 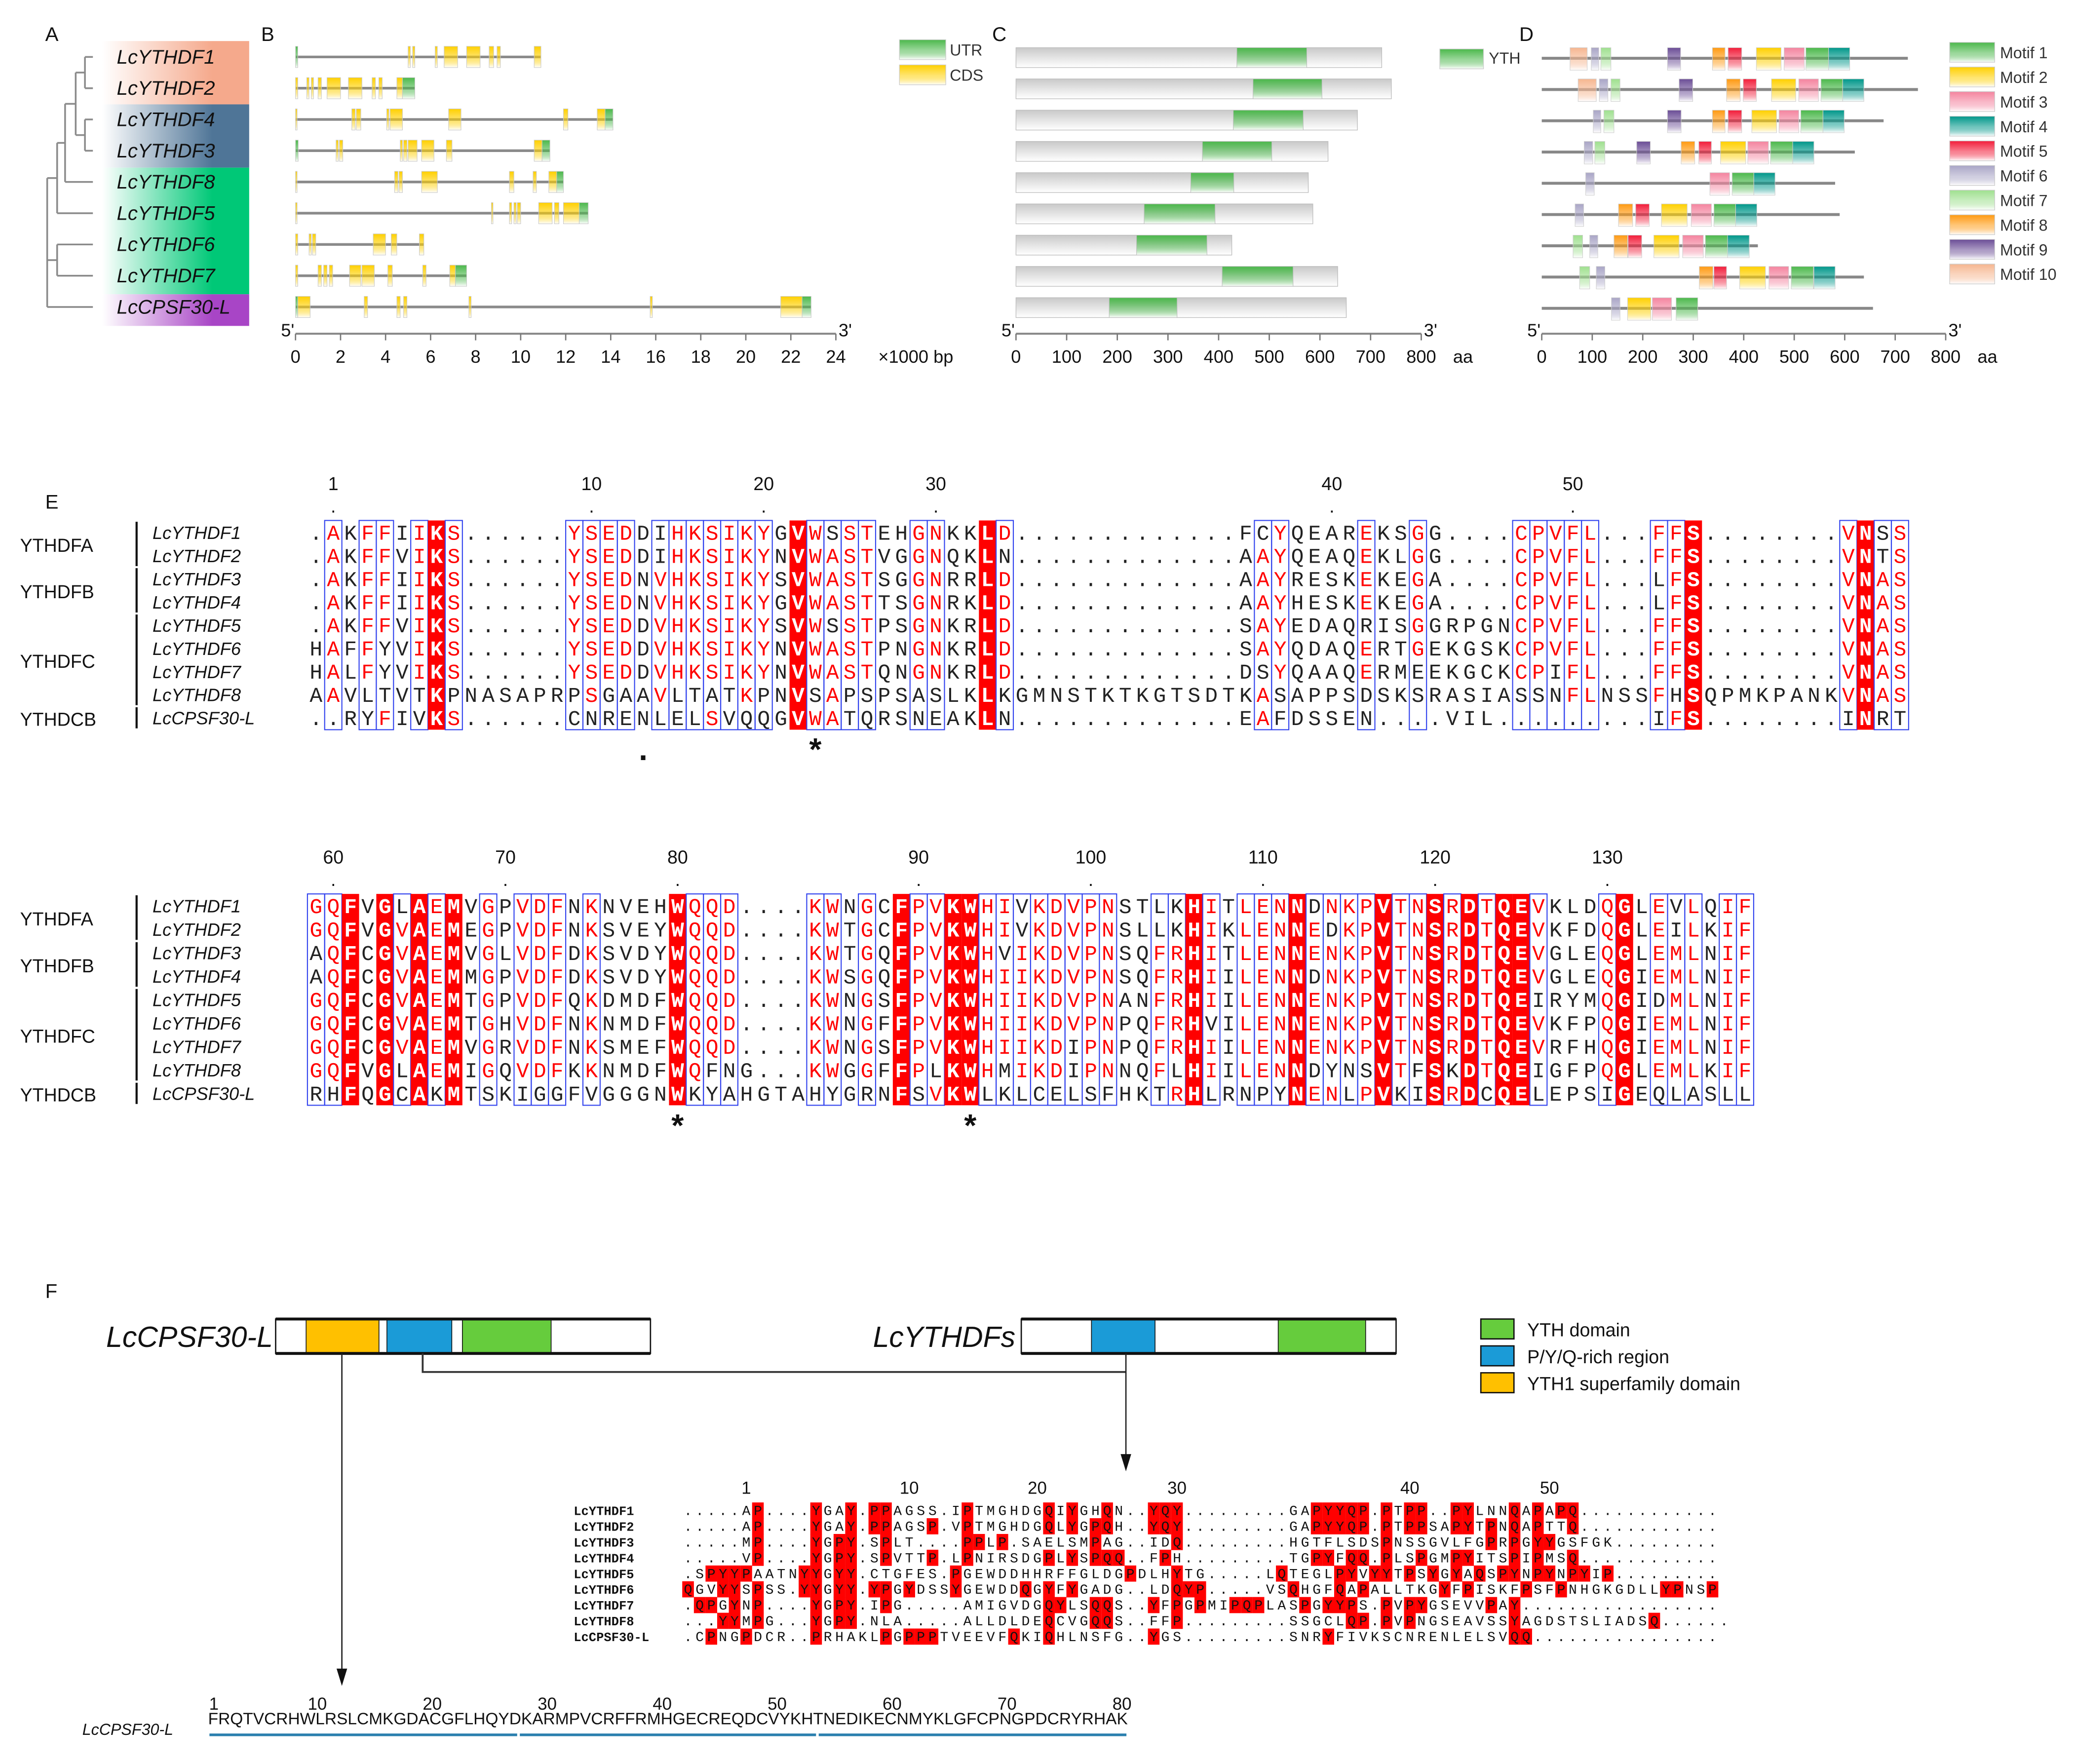 I want to click on cds-exon, so click(x=337, y=151).